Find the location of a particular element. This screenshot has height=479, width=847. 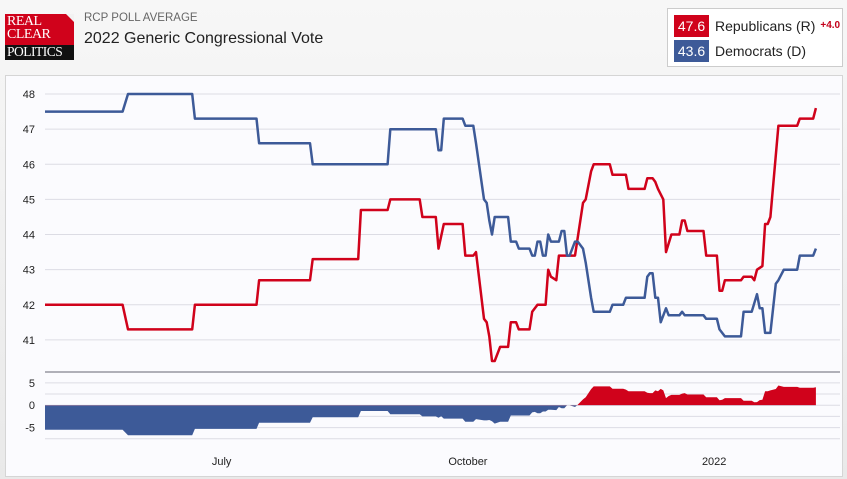

y-tick-label: 41 is located at coordinates (29, 341).